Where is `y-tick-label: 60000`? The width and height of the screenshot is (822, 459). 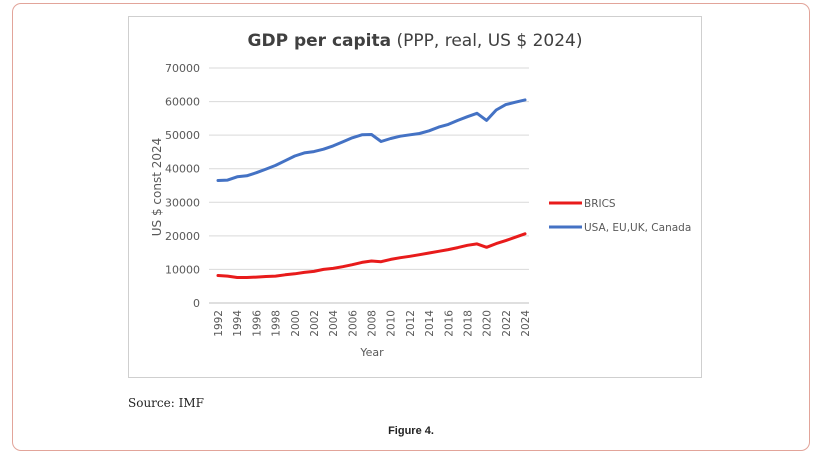 y-tick-label: 60000 is located at coordinates (182, 102).